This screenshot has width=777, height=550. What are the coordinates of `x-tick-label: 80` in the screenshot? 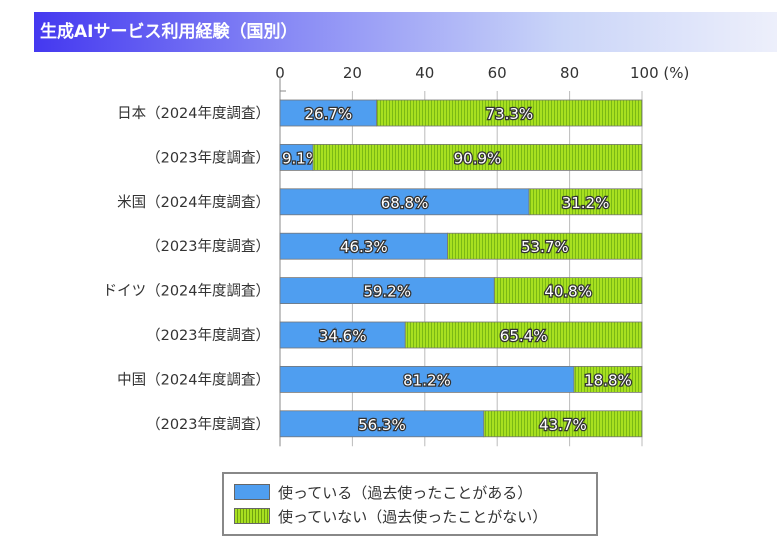 It's located at (569, 73).